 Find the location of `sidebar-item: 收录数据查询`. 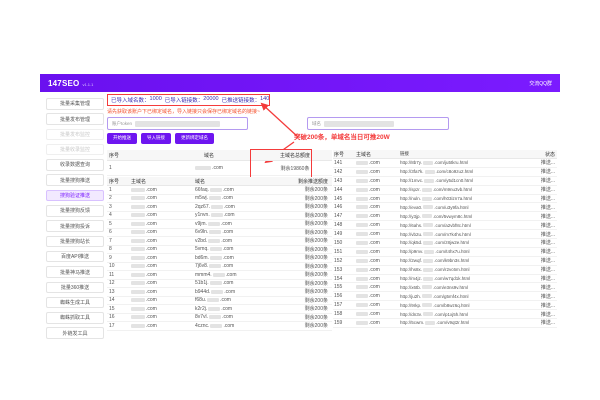

sidebar-item: 收录数据查询 is located at coordinates (75, 165).